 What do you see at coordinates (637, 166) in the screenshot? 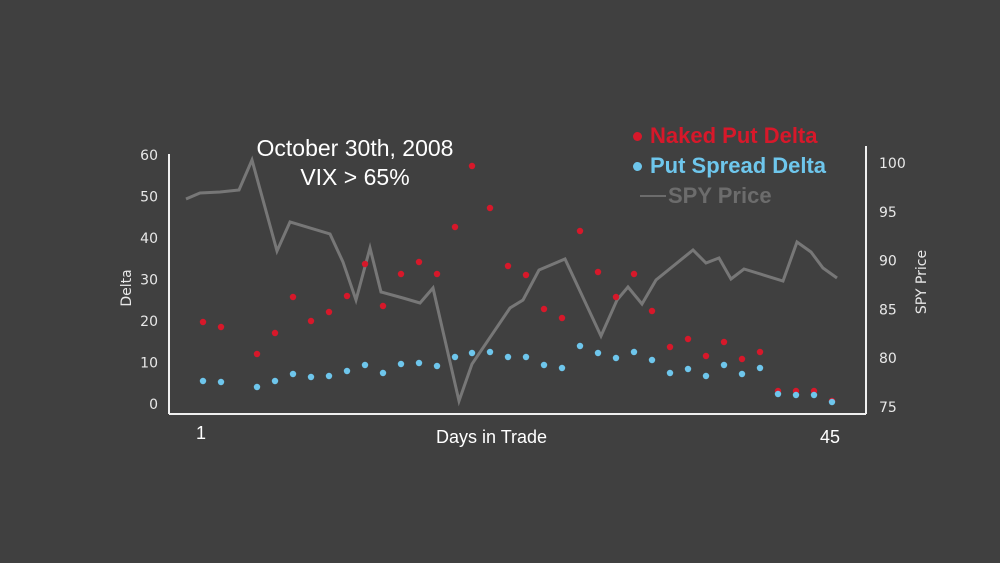
I see `blue-dot-icon` at bounding box center [637, 166].